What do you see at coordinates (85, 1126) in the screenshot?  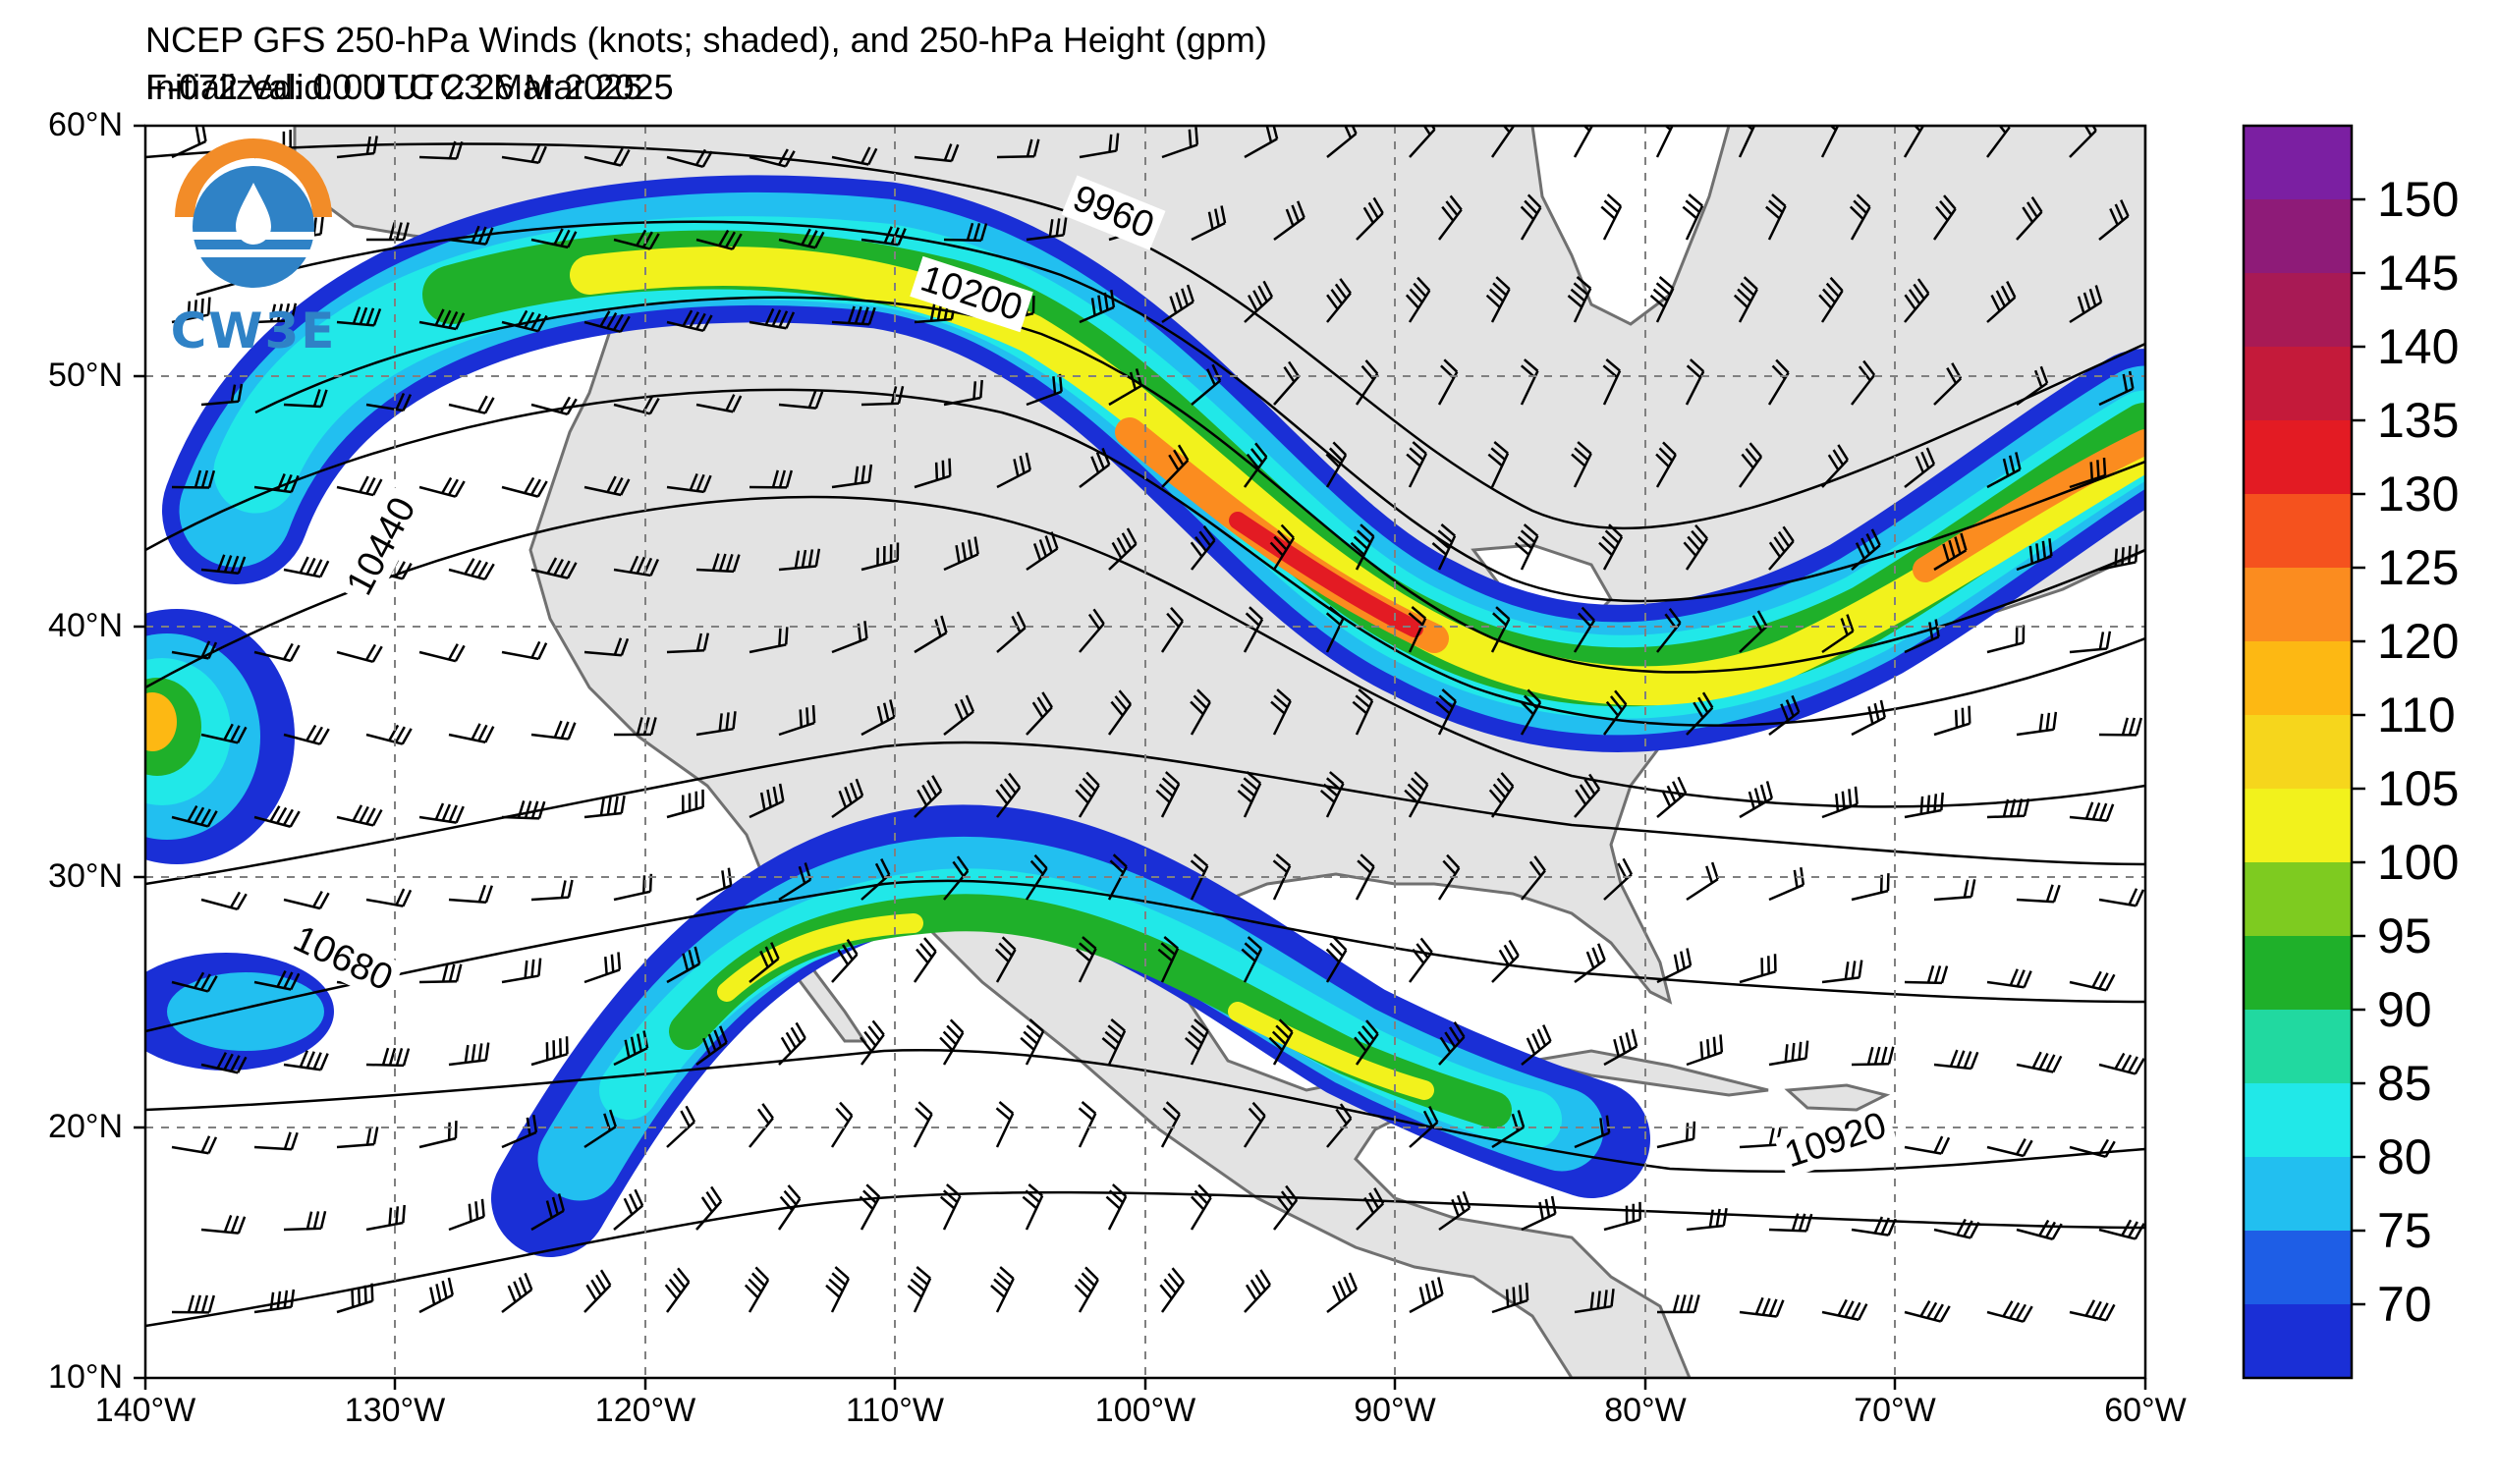 I see `lat-label-20: 20°N` at bounding box center [85, 1126].